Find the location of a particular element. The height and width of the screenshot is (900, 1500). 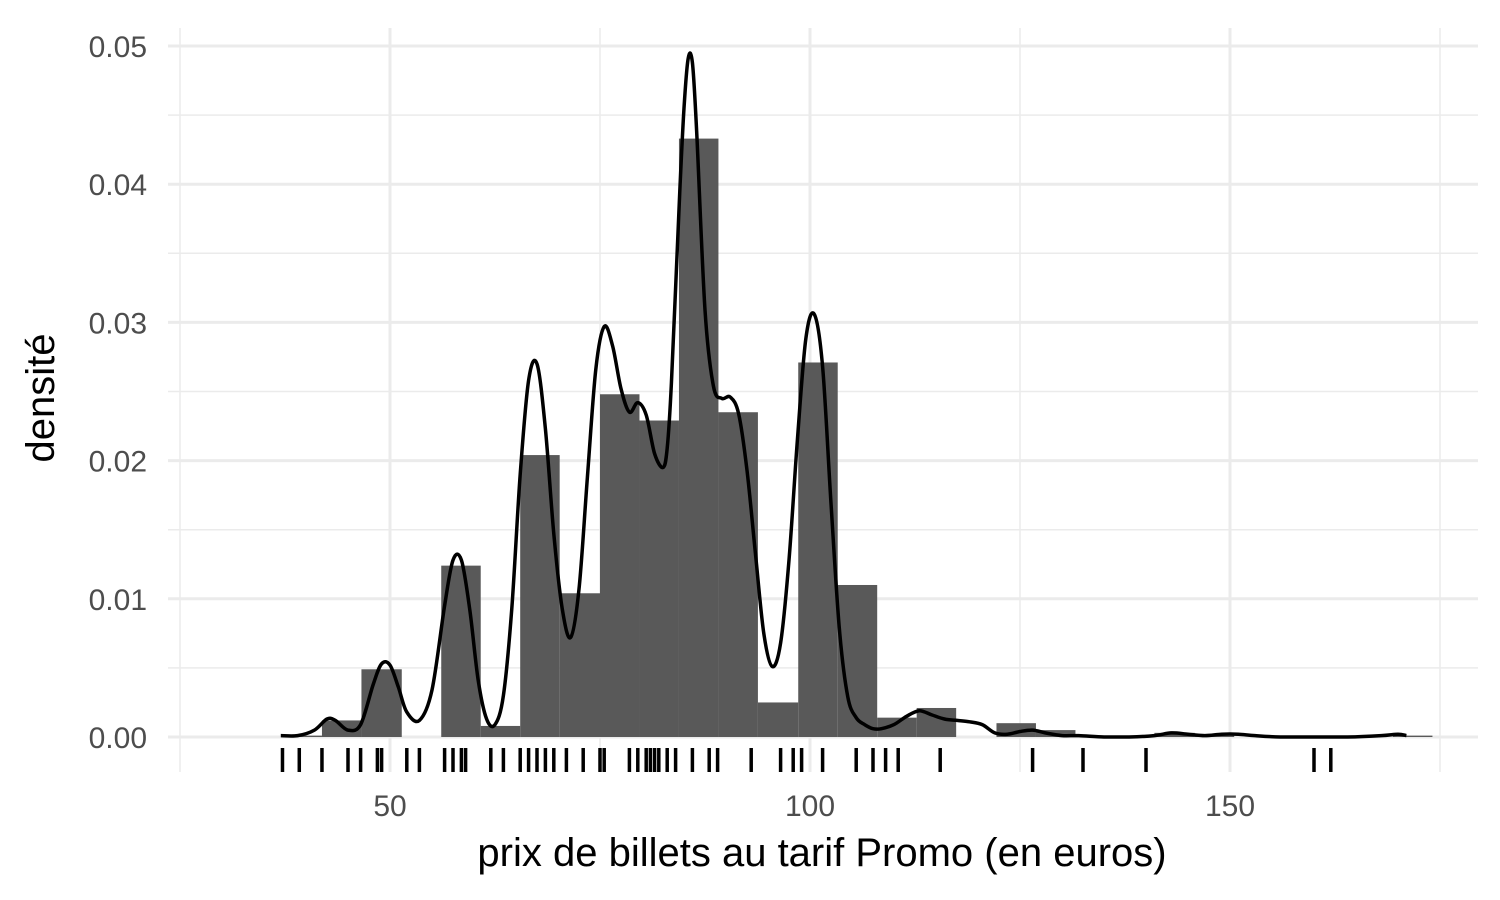

y-tick-label: 0.02 is located at coordinates (118, 462).